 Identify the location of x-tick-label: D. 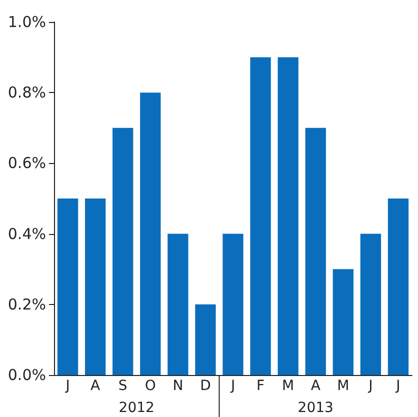
(205, 386).